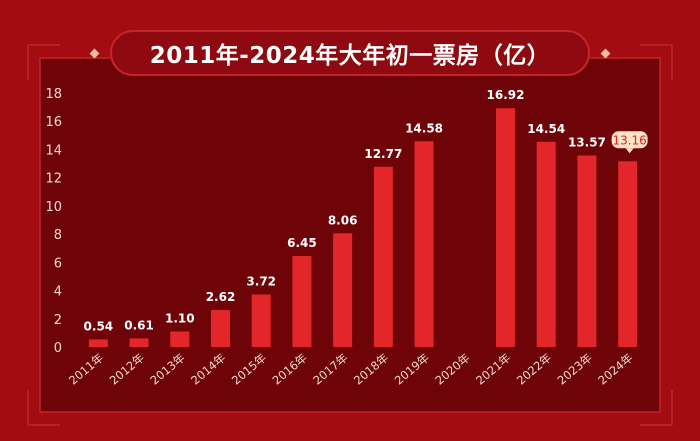  I want to click on highlight-label-pointer, so click(629, 151).